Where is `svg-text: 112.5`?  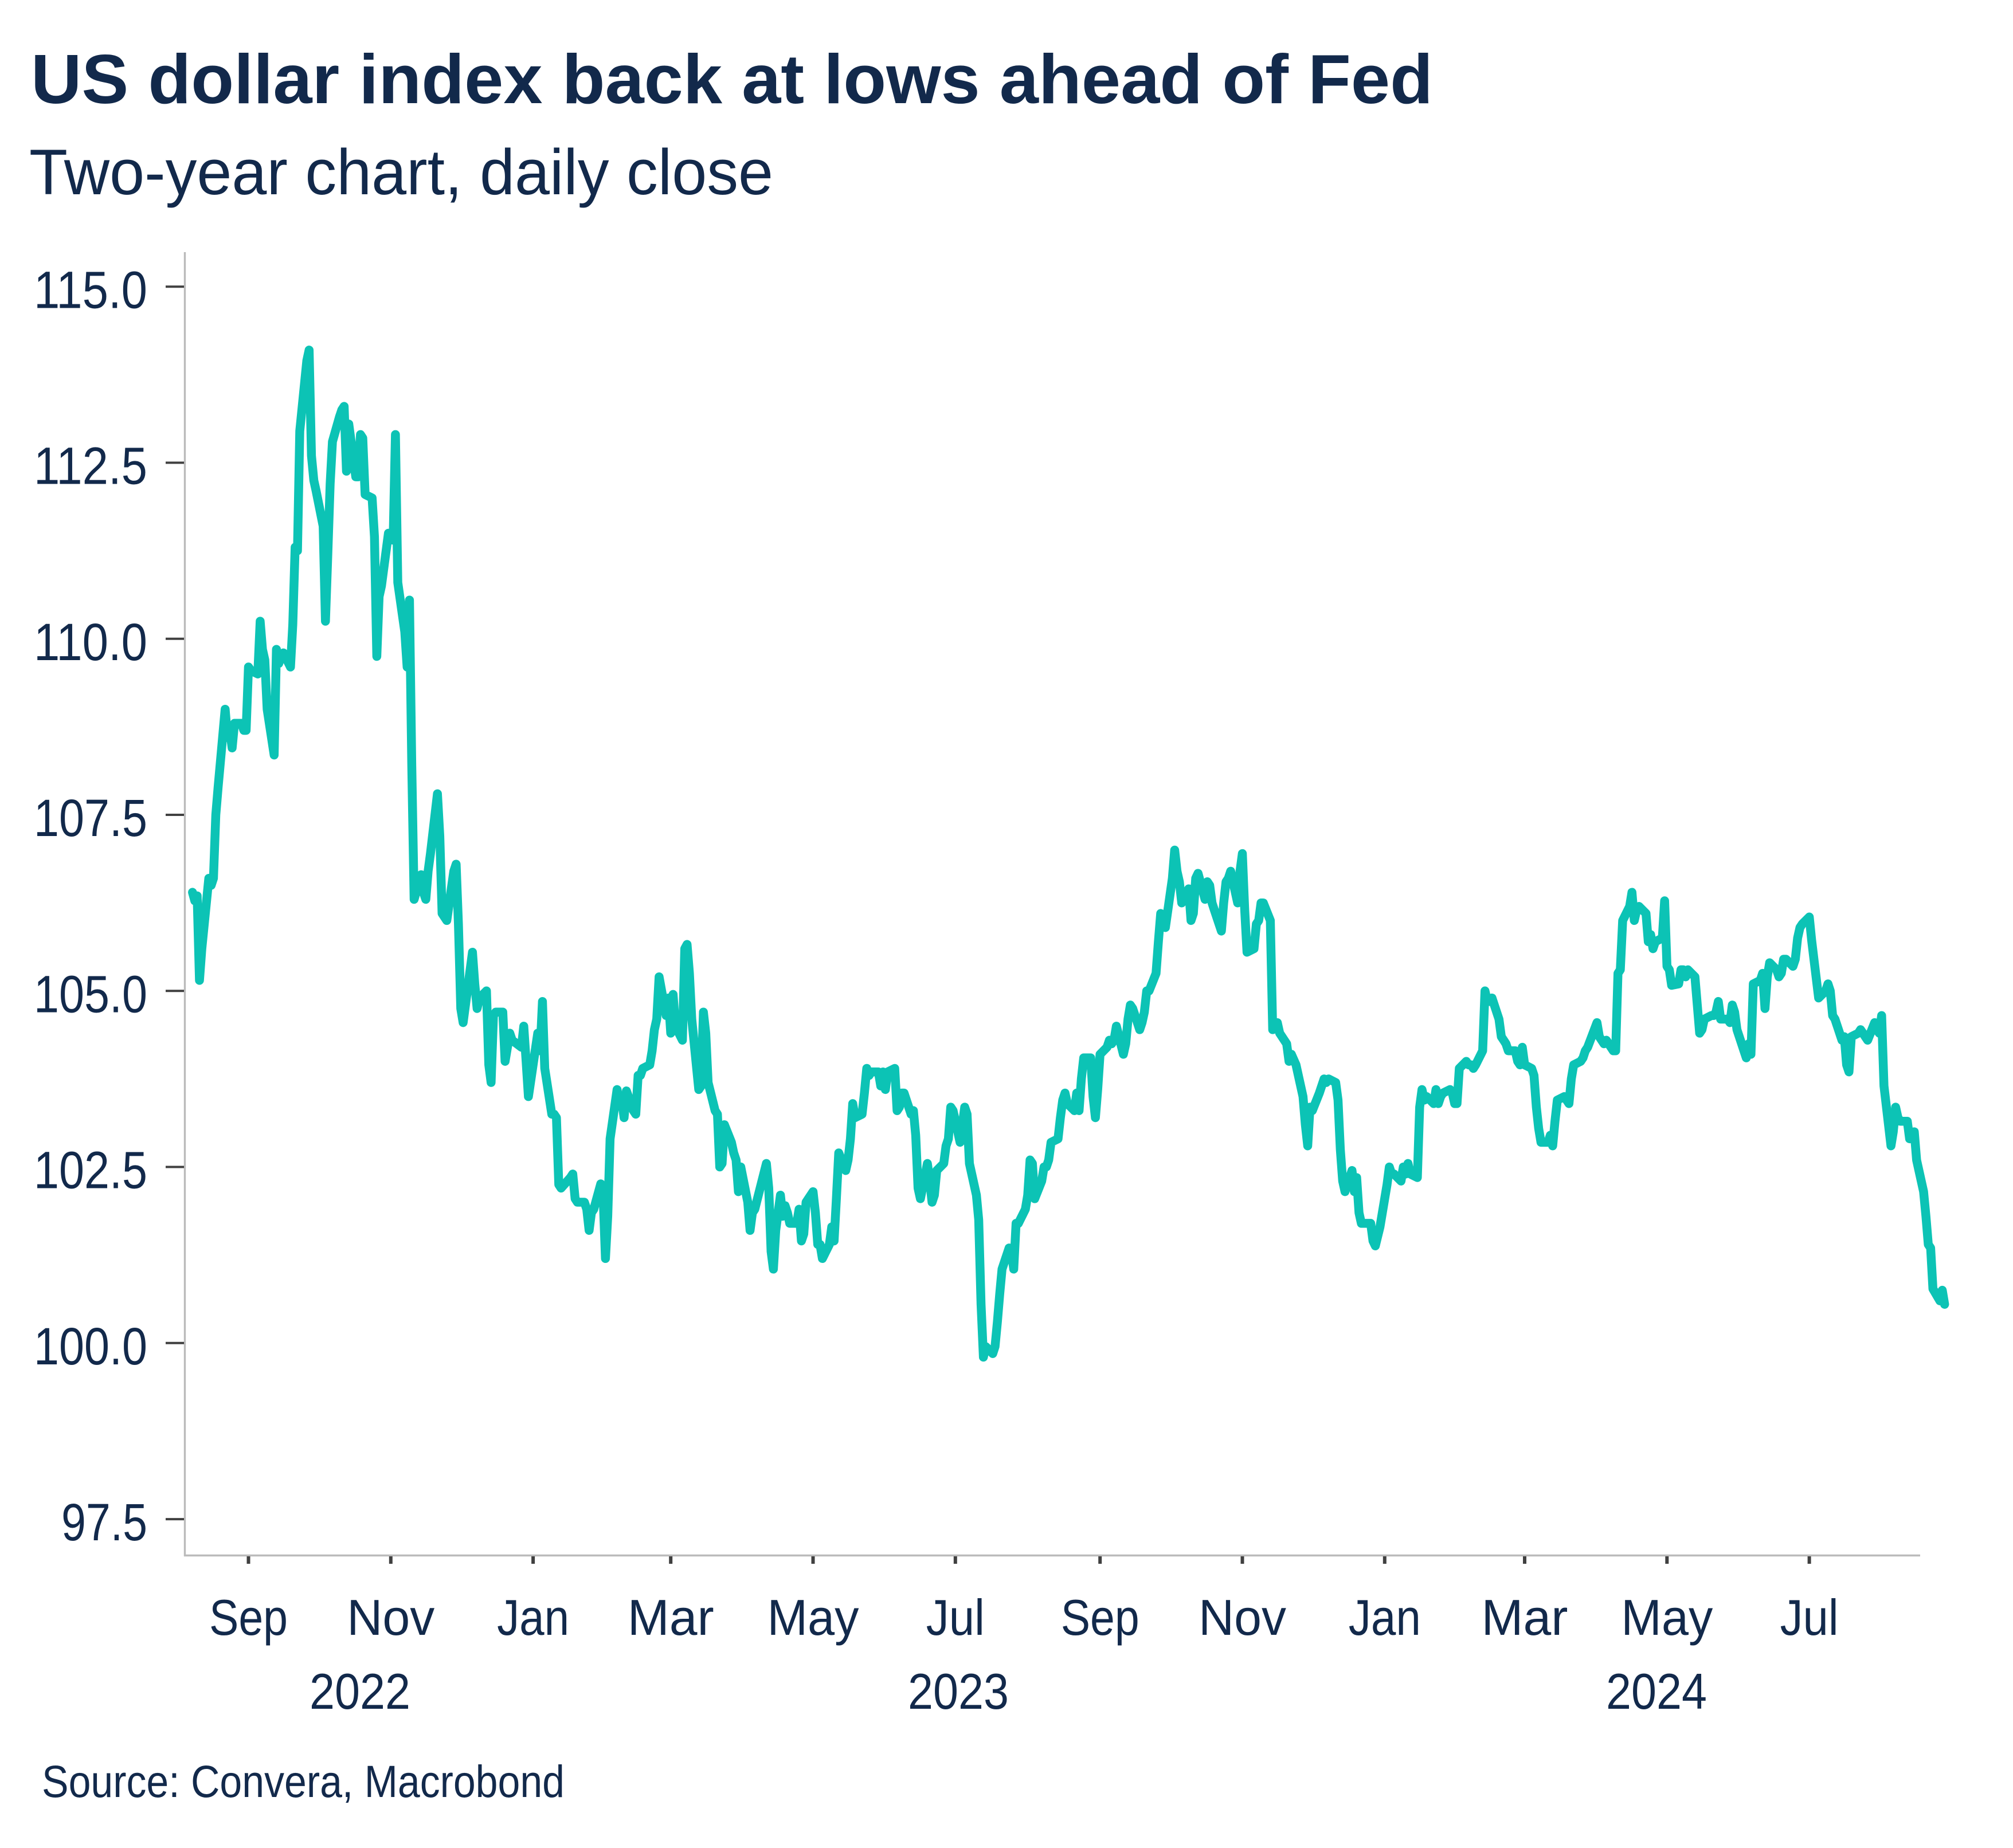
svg-text: 112.5 is located at coordinates (90, 466).